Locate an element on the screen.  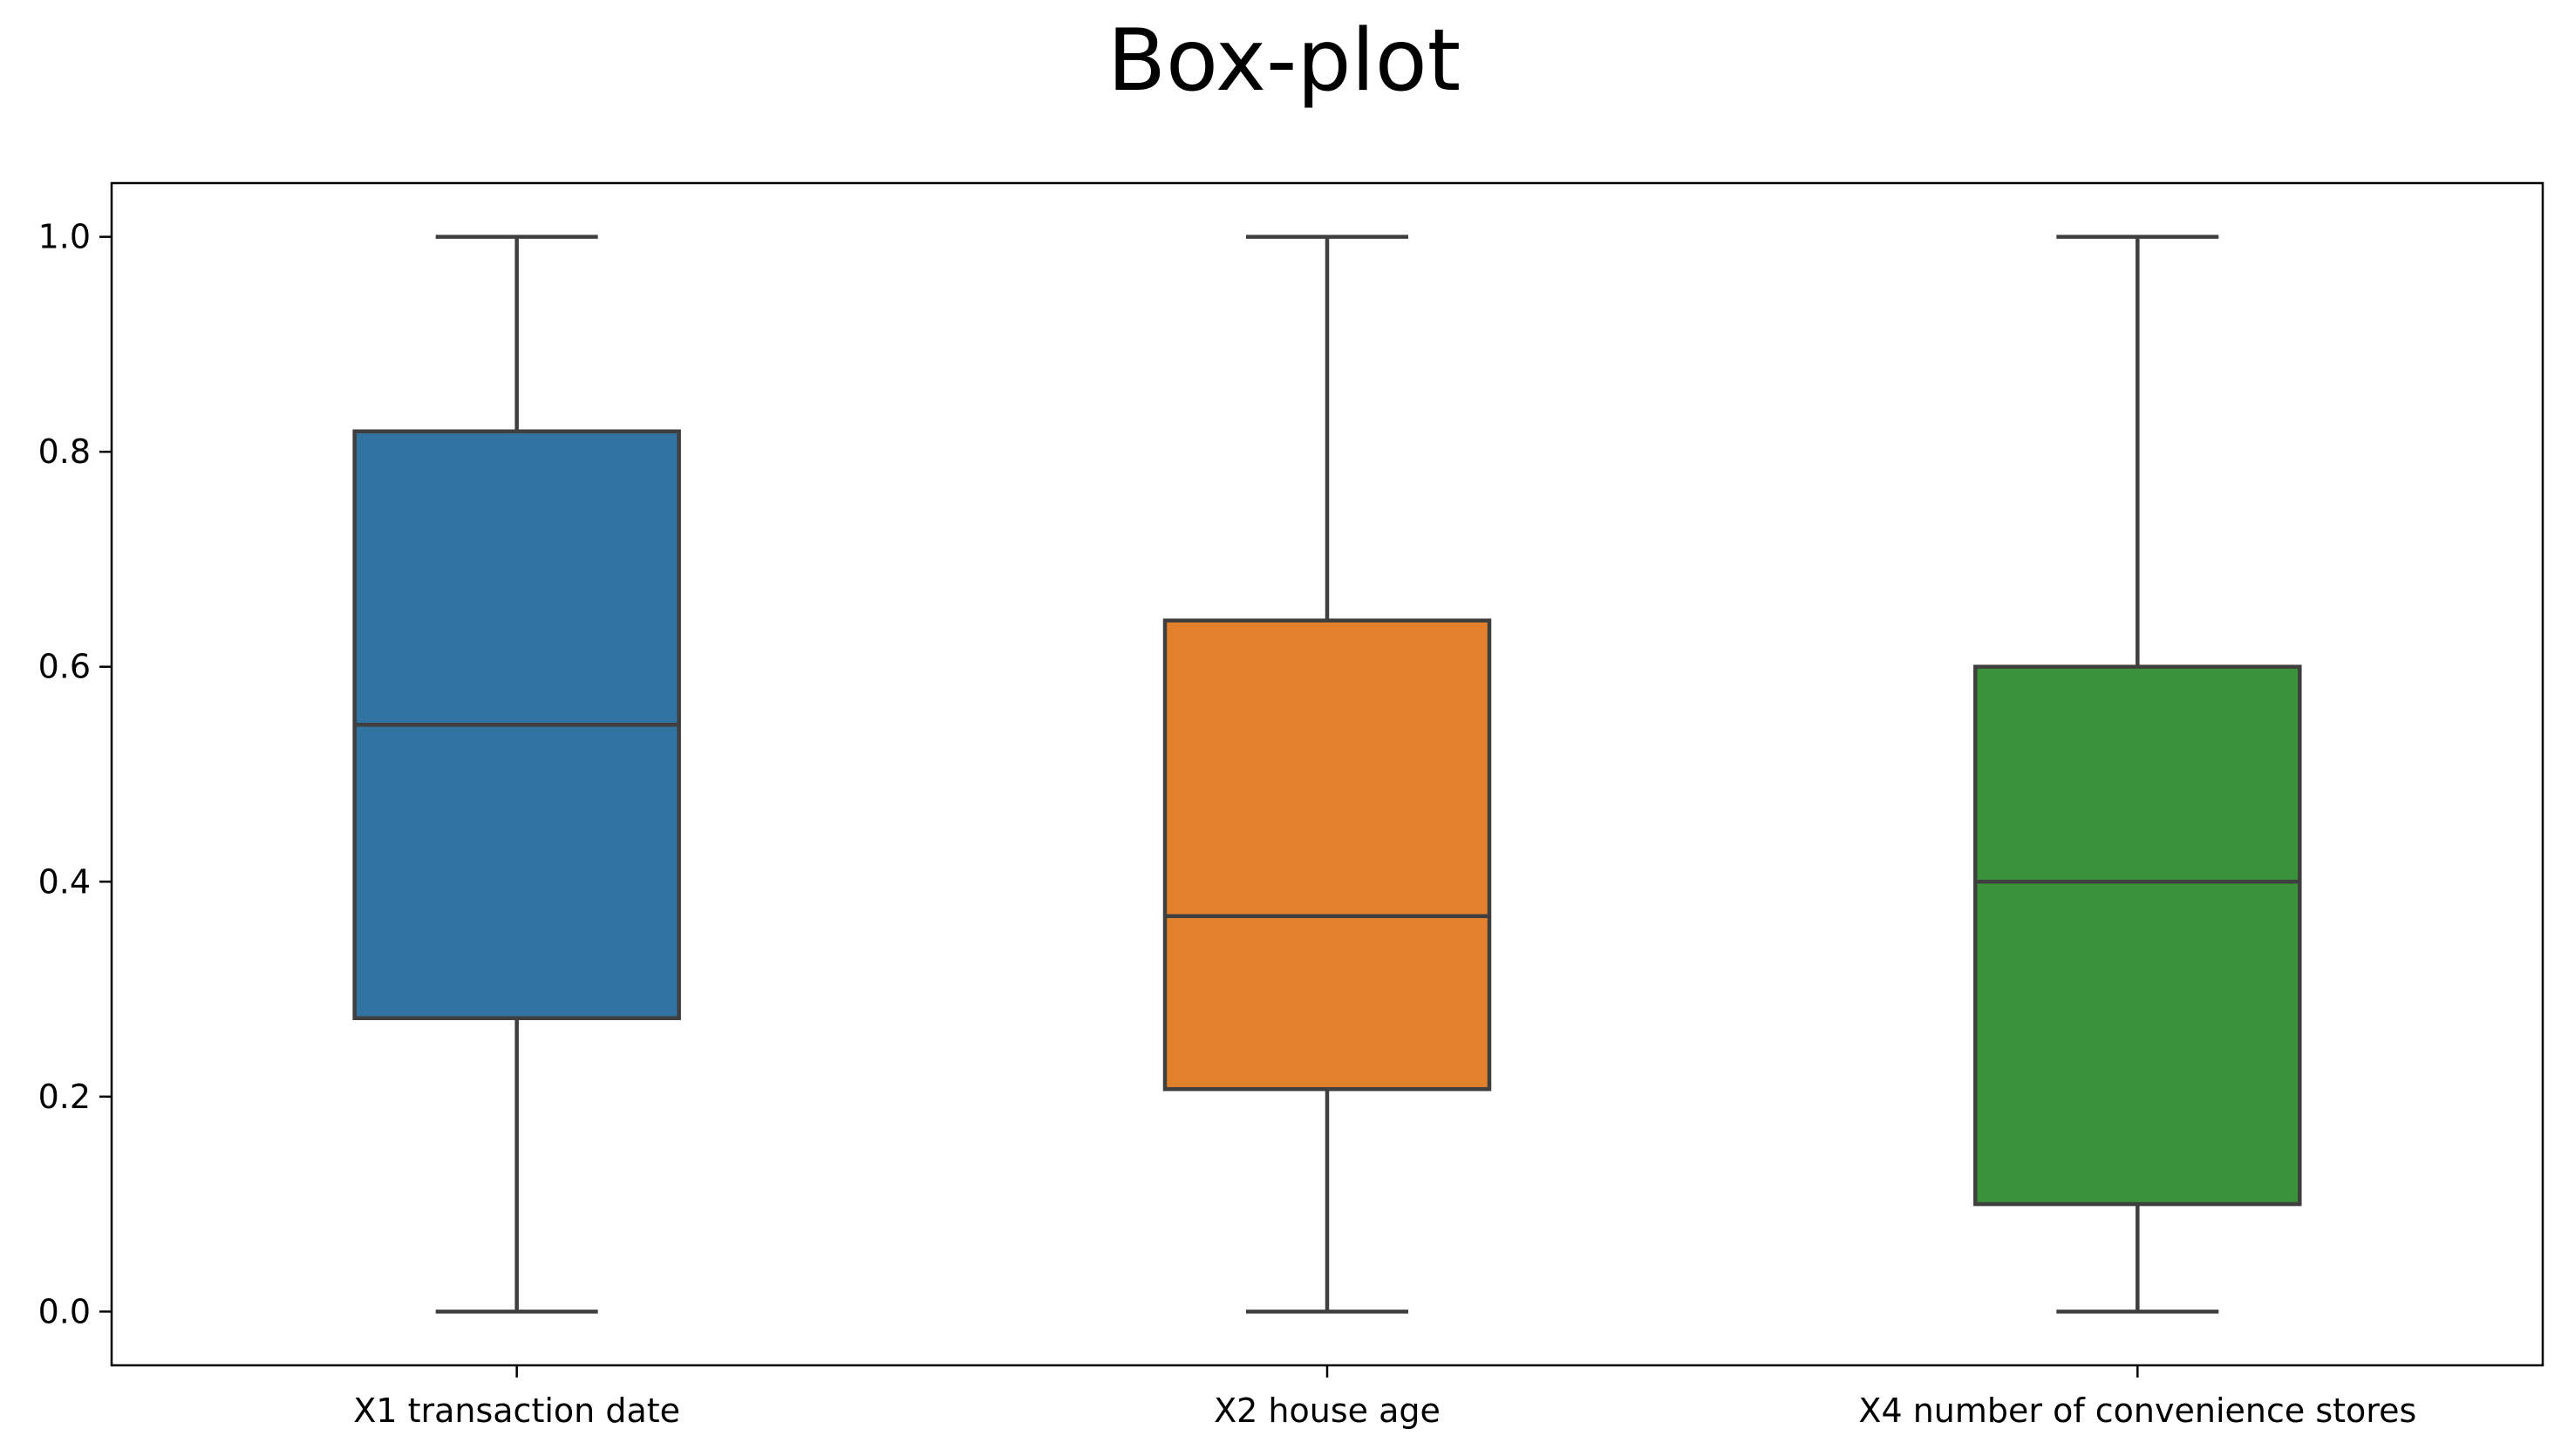
y-tick-label: 0.2 is located at coordinates (64, 1097).